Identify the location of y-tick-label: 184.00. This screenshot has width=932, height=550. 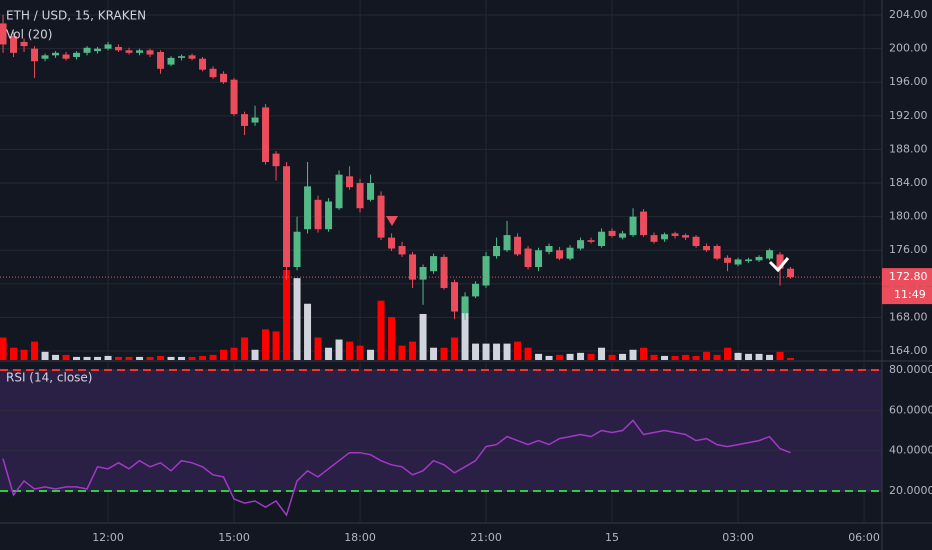
(908, 182).